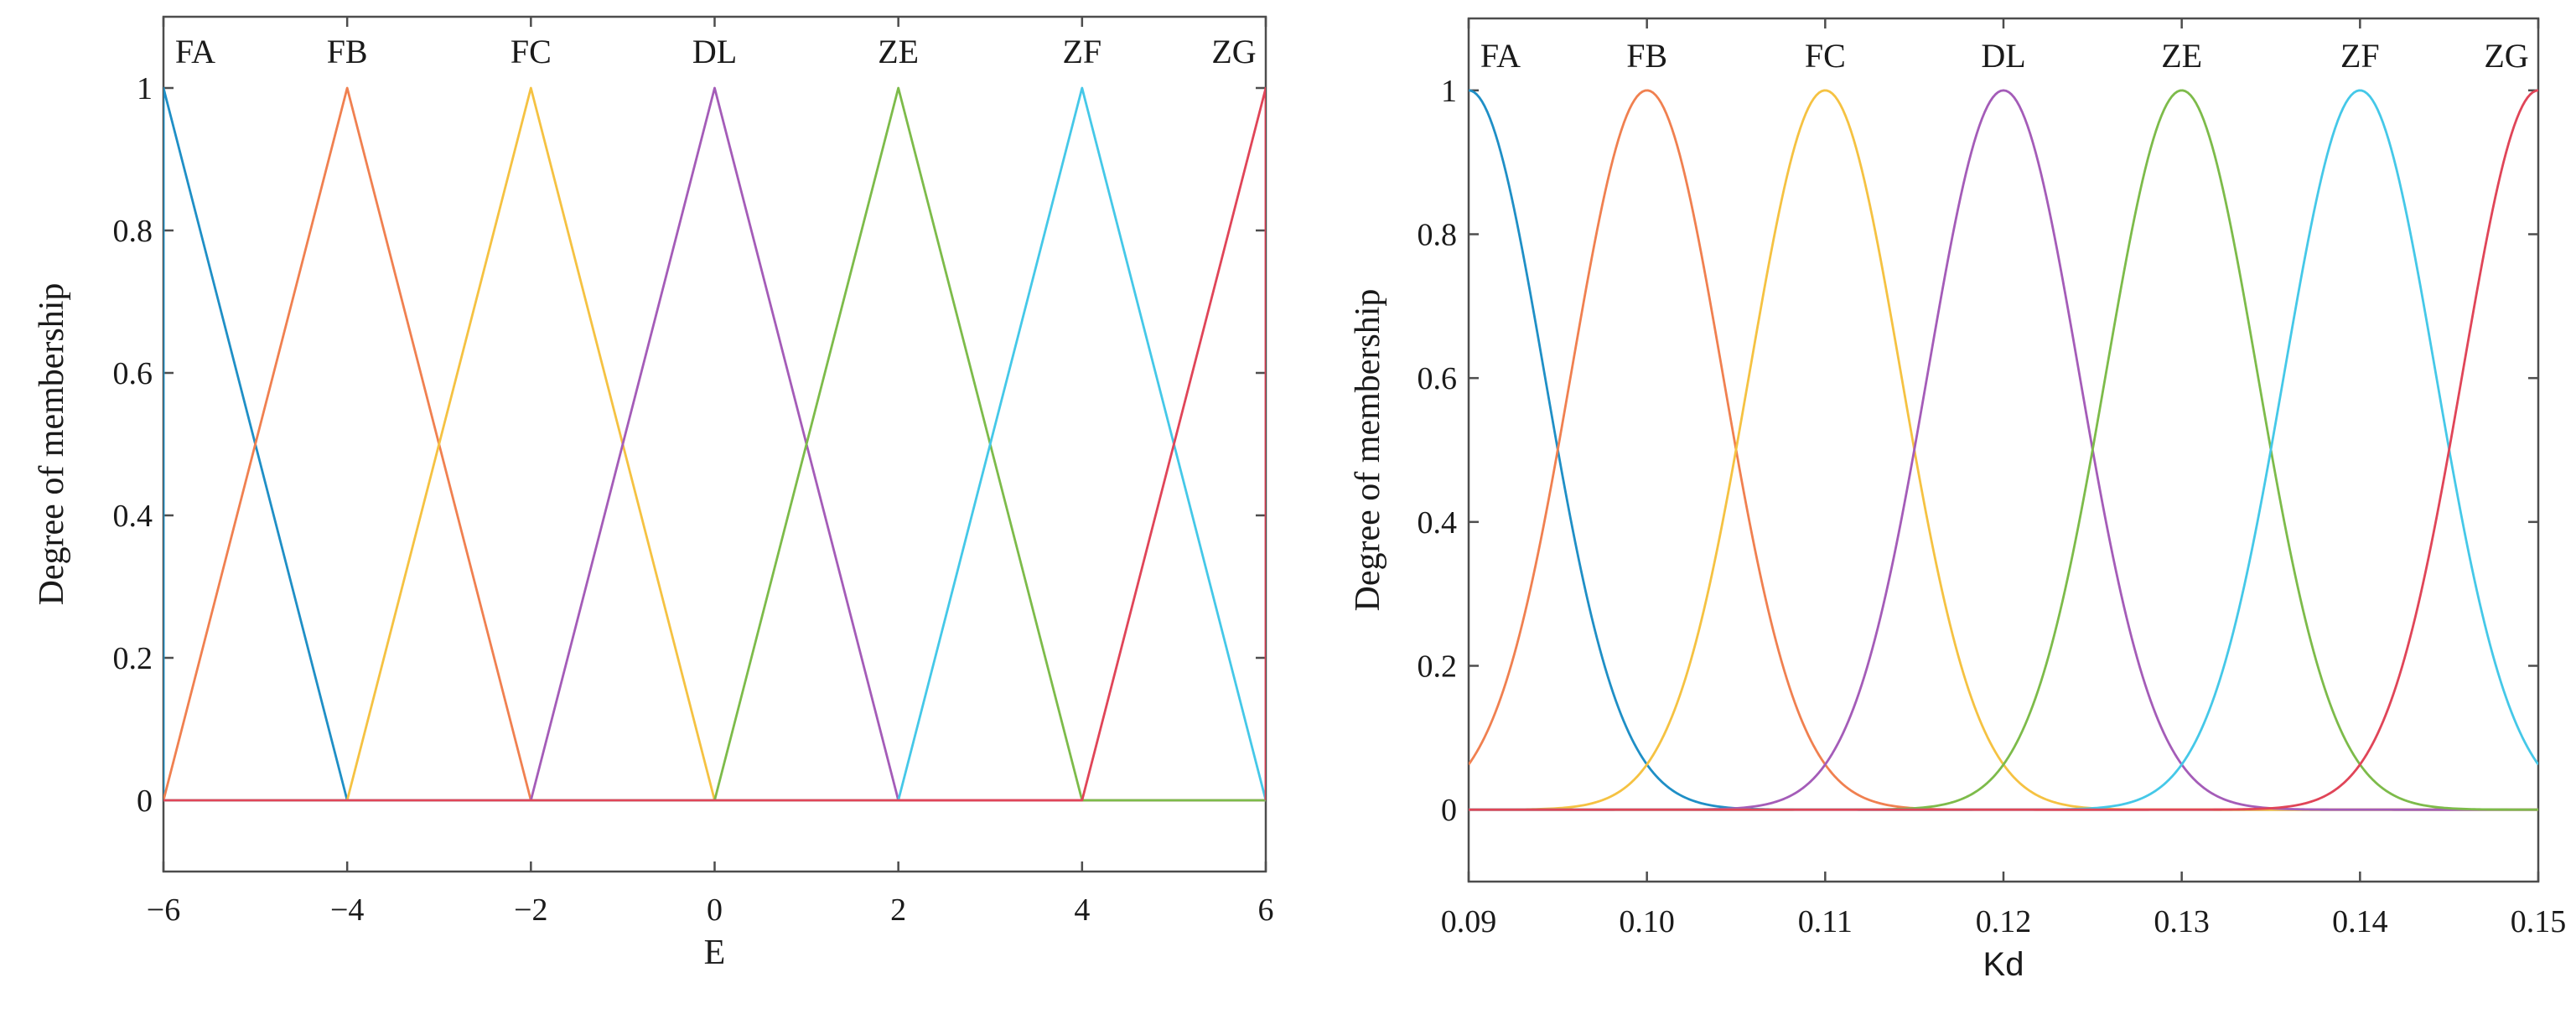  What do you see at coordinates (715, 953) in the screenshot?
I see `x-axis-title: E` at bounding box center [715, 953].